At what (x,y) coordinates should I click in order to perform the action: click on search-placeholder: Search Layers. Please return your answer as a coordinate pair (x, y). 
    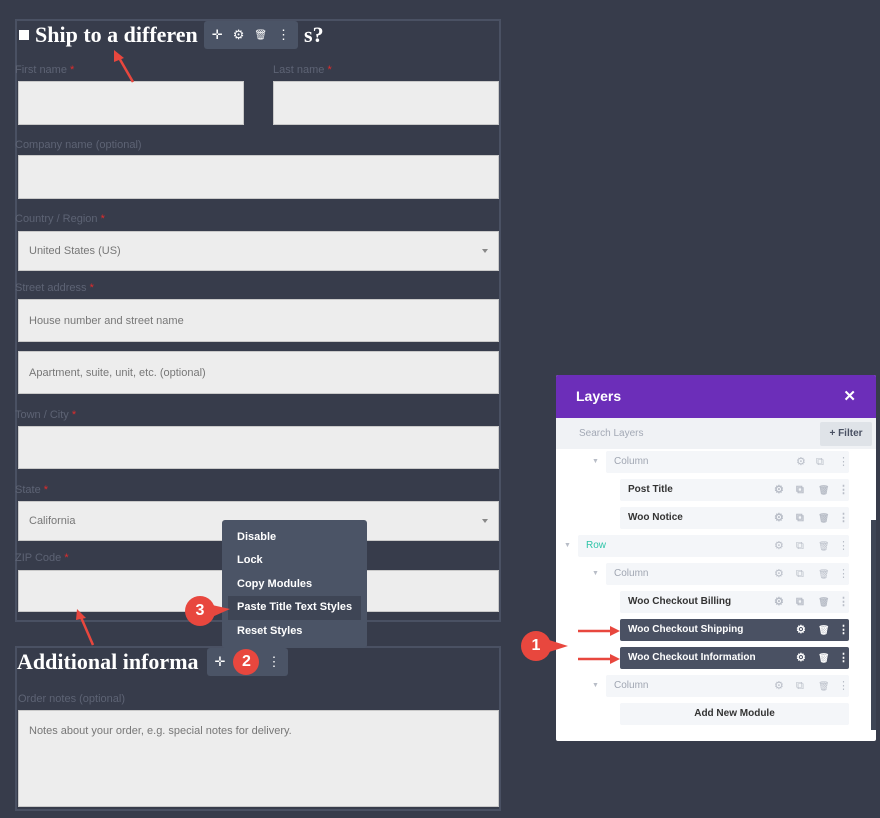
    Looking at the image, I should click on (611, 433).